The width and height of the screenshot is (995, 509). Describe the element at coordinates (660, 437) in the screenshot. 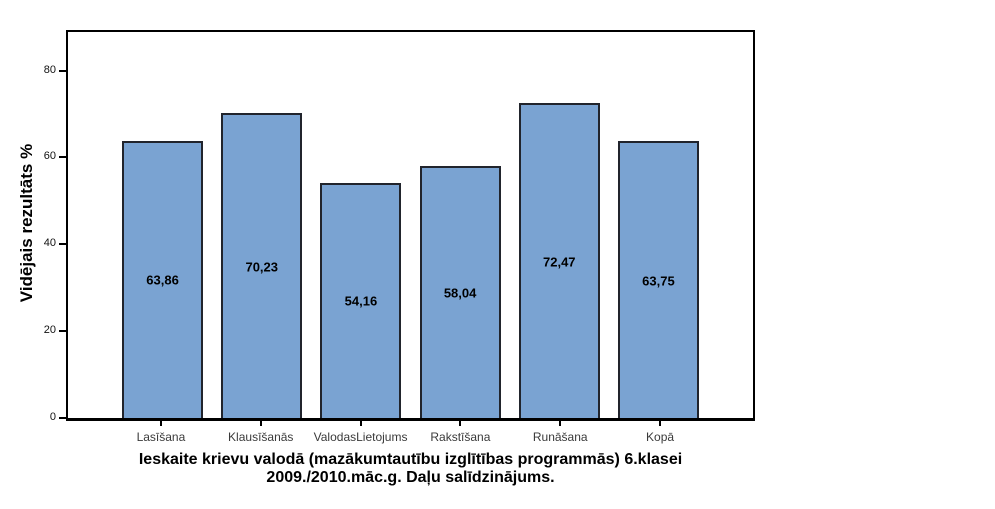

I see `x-category-label: Kopā` at that location.